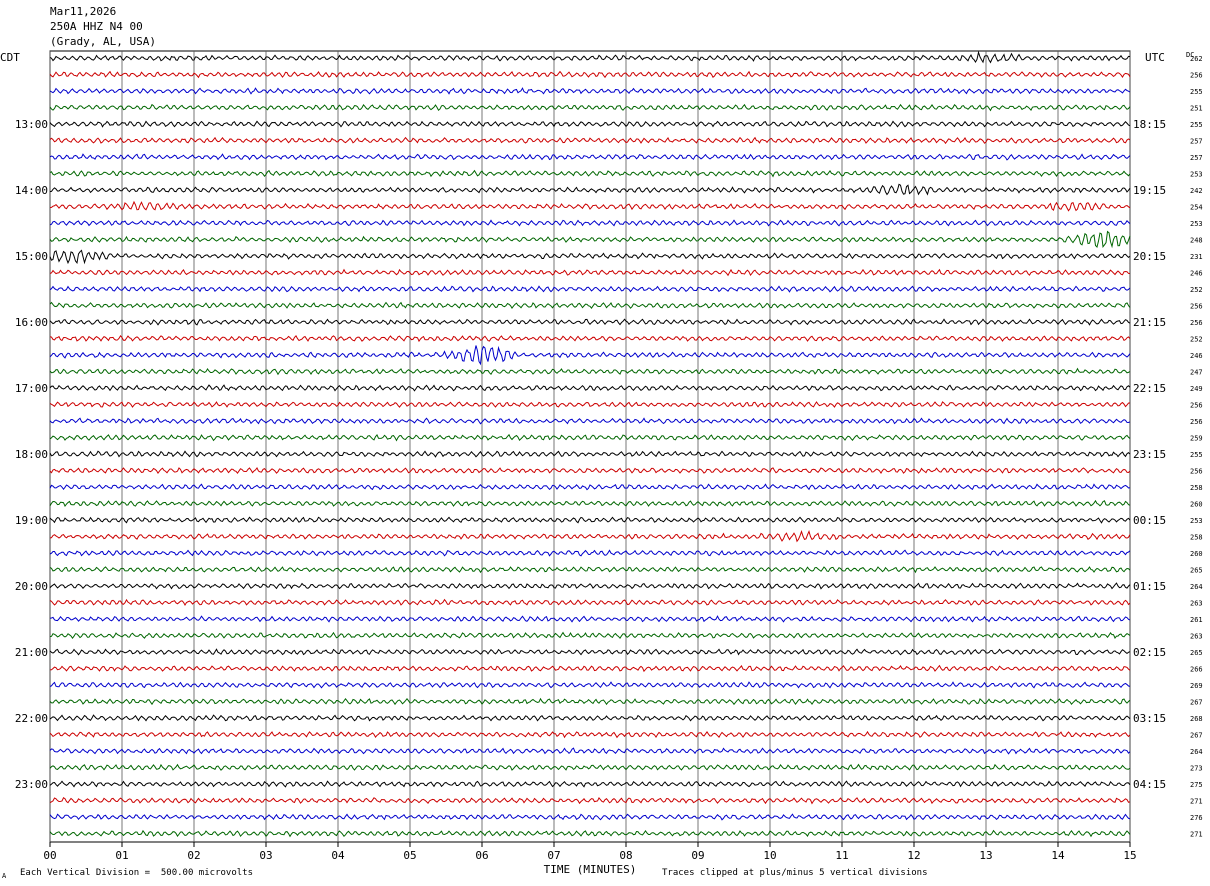 This screenshot has width=1210, height=886. What do you see at coordinates (4, 876) in the screenshot?
I see `corner-mark: A` at bounding box center [4, 876].